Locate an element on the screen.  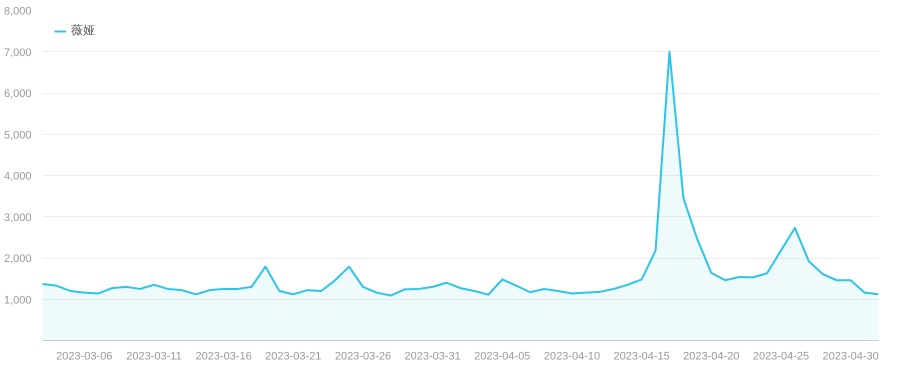
y-tick-label: 1,000 is located at coordinates (18, 300).